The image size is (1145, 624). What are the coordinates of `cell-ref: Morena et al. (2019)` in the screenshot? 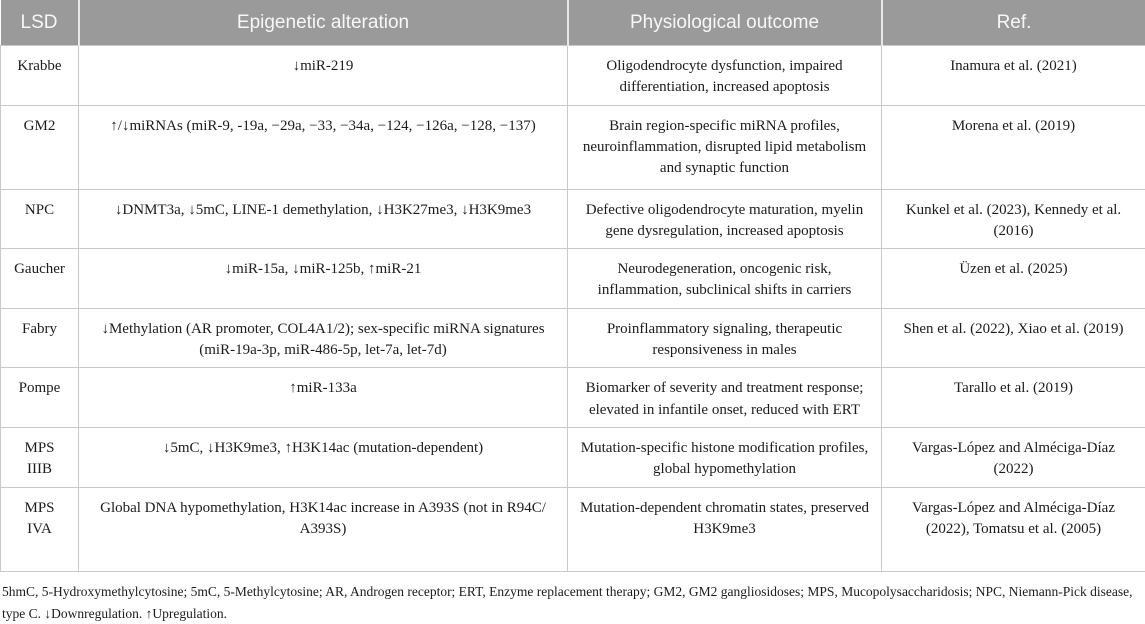 It's located at (1013, 147).